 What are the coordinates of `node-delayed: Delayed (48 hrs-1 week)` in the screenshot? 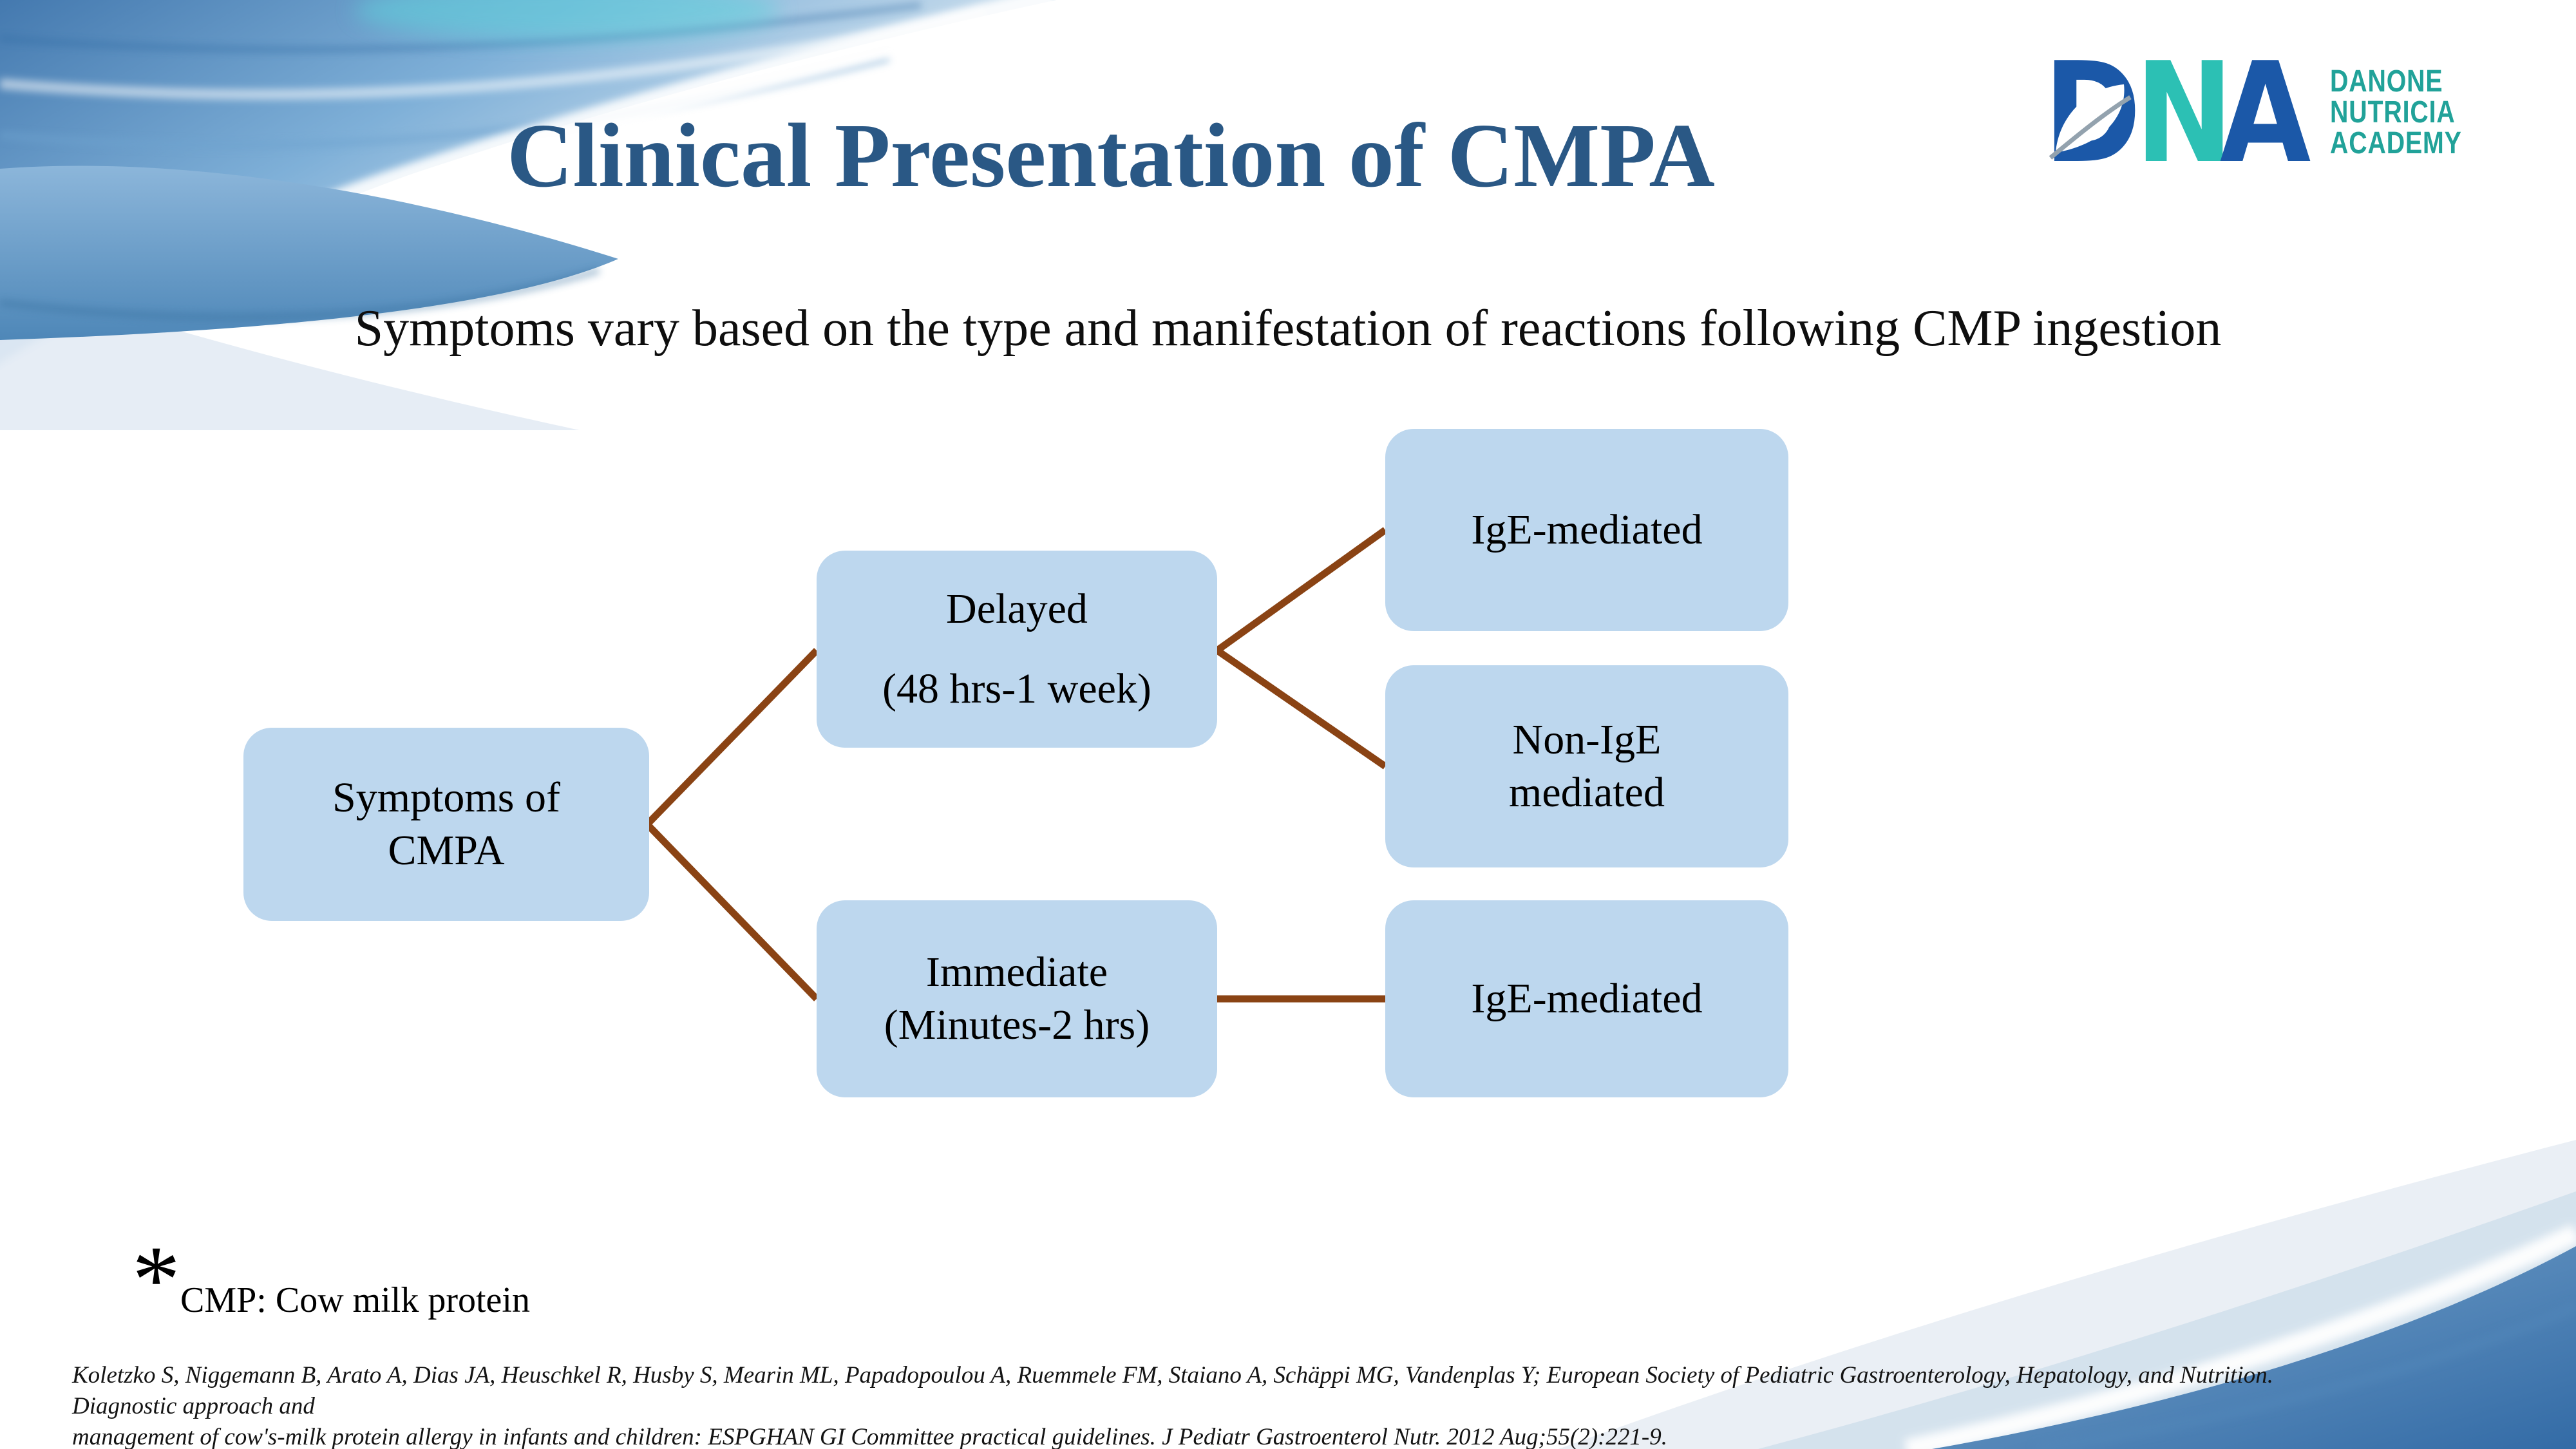 It's located at (1017, 650).